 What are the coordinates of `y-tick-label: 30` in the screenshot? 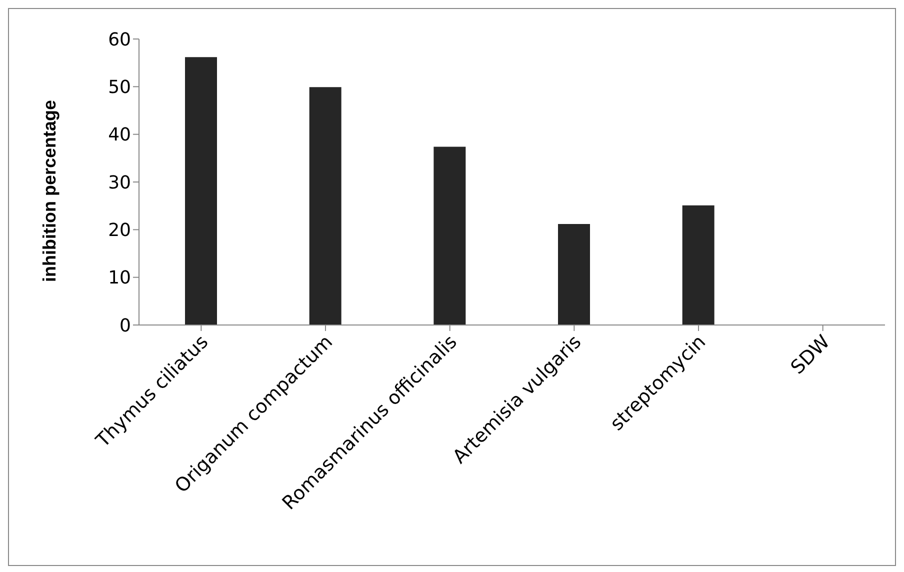 It's located at (119, 183).